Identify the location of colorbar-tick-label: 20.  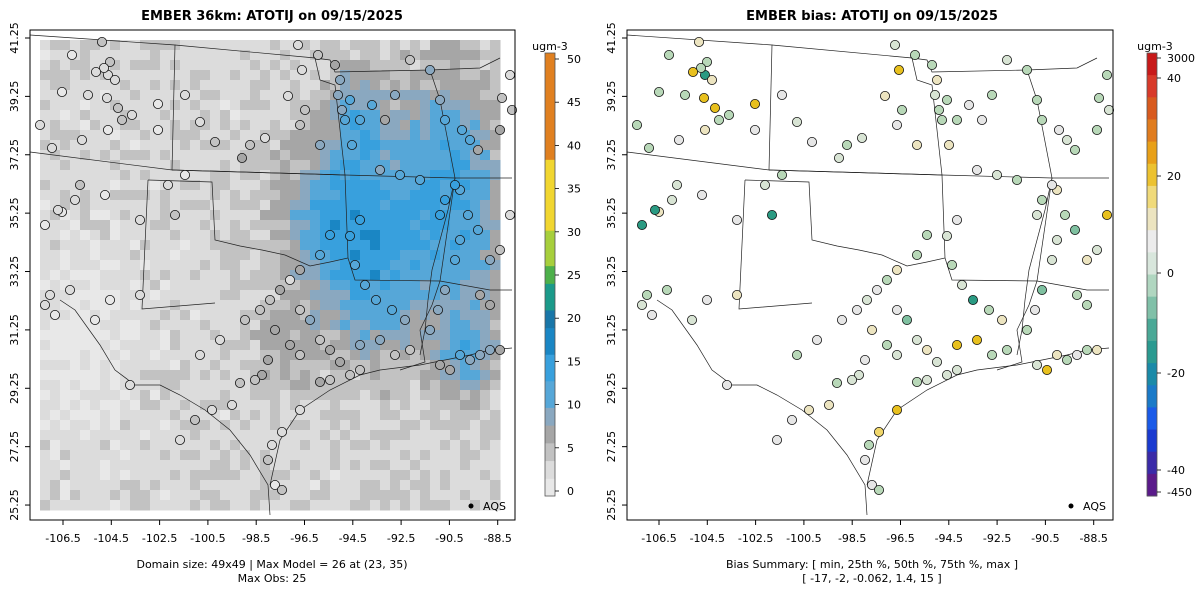
(574, 318).